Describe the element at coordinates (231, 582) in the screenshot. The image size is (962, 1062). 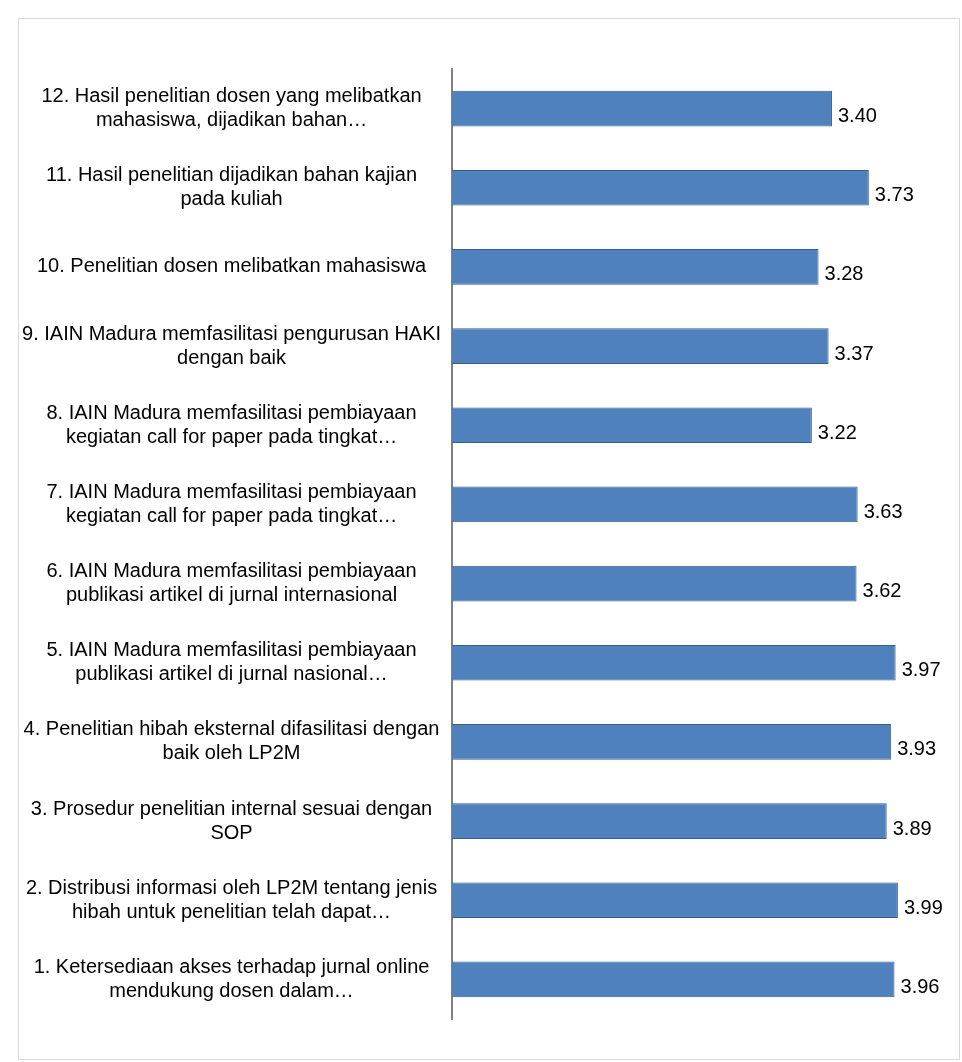
I see `y-tick-label: 6. IAIN Madura memfasilitasi pembiayaan publikasi artikel di jurnal internasional` at that location.